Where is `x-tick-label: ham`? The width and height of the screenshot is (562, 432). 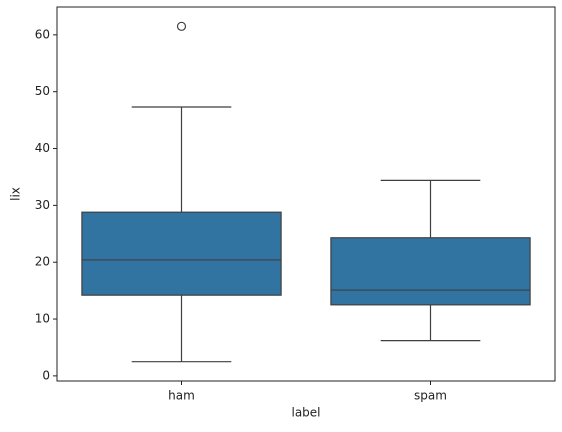 x-tick-label: ham is located at coordinates (181, 396).